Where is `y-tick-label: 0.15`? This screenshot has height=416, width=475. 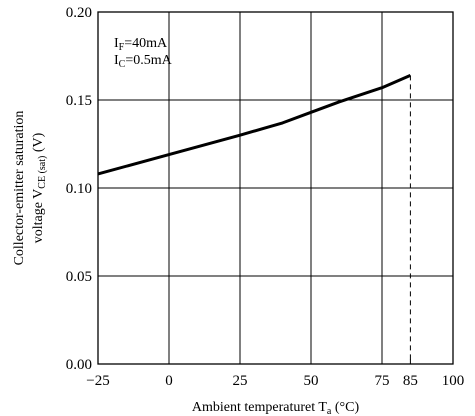 y-tick-label: 0.15 is located at coordinates (79, 101).